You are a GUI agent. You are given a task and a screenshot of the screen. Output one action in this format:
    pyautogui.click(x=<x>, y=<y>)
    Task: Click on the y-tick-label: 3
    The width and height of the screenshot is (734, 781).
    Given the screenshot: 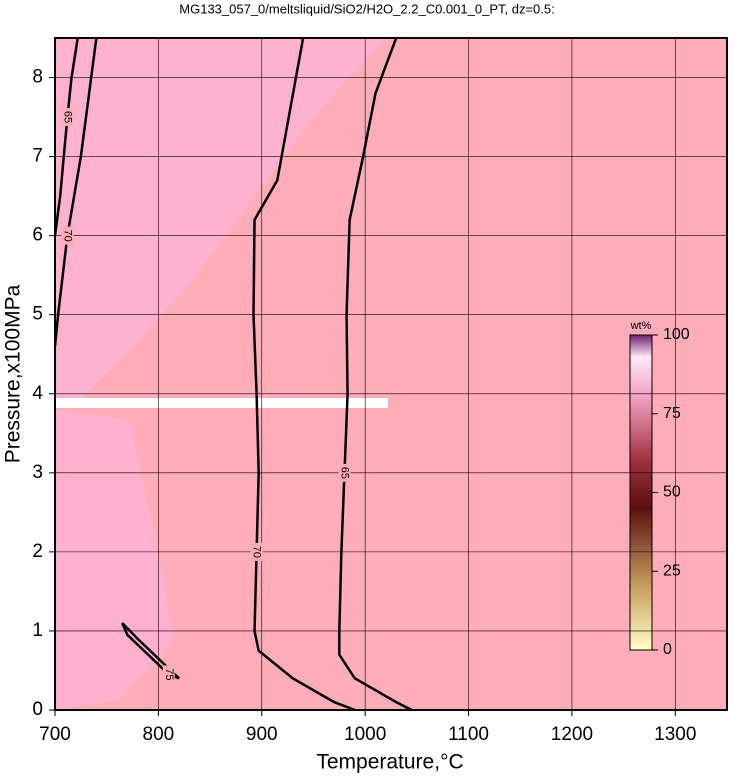 What is the action you would take?
    pyautogui.click(x=37, y=472)
    